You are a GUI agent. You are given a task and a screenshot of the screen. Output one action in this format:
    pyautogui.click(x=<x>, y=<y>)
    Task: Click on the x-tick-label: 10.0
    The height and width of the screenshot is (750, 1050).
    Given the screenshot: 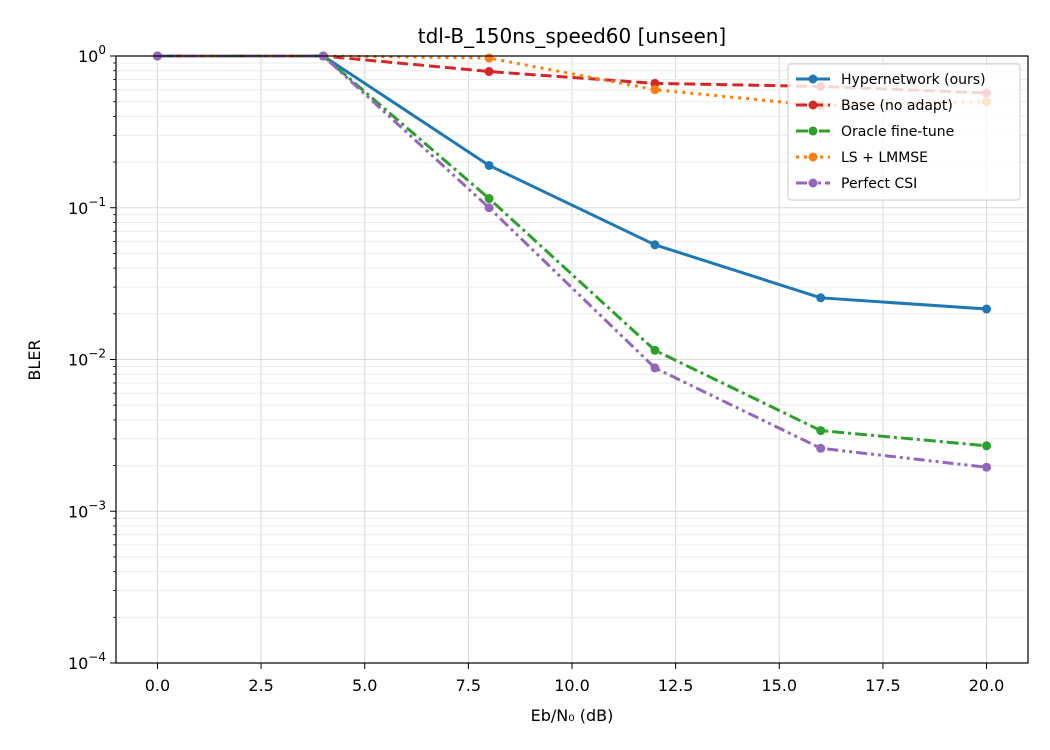 What is the action you would take?
    pyautogui.click(x=572, y=685)
    